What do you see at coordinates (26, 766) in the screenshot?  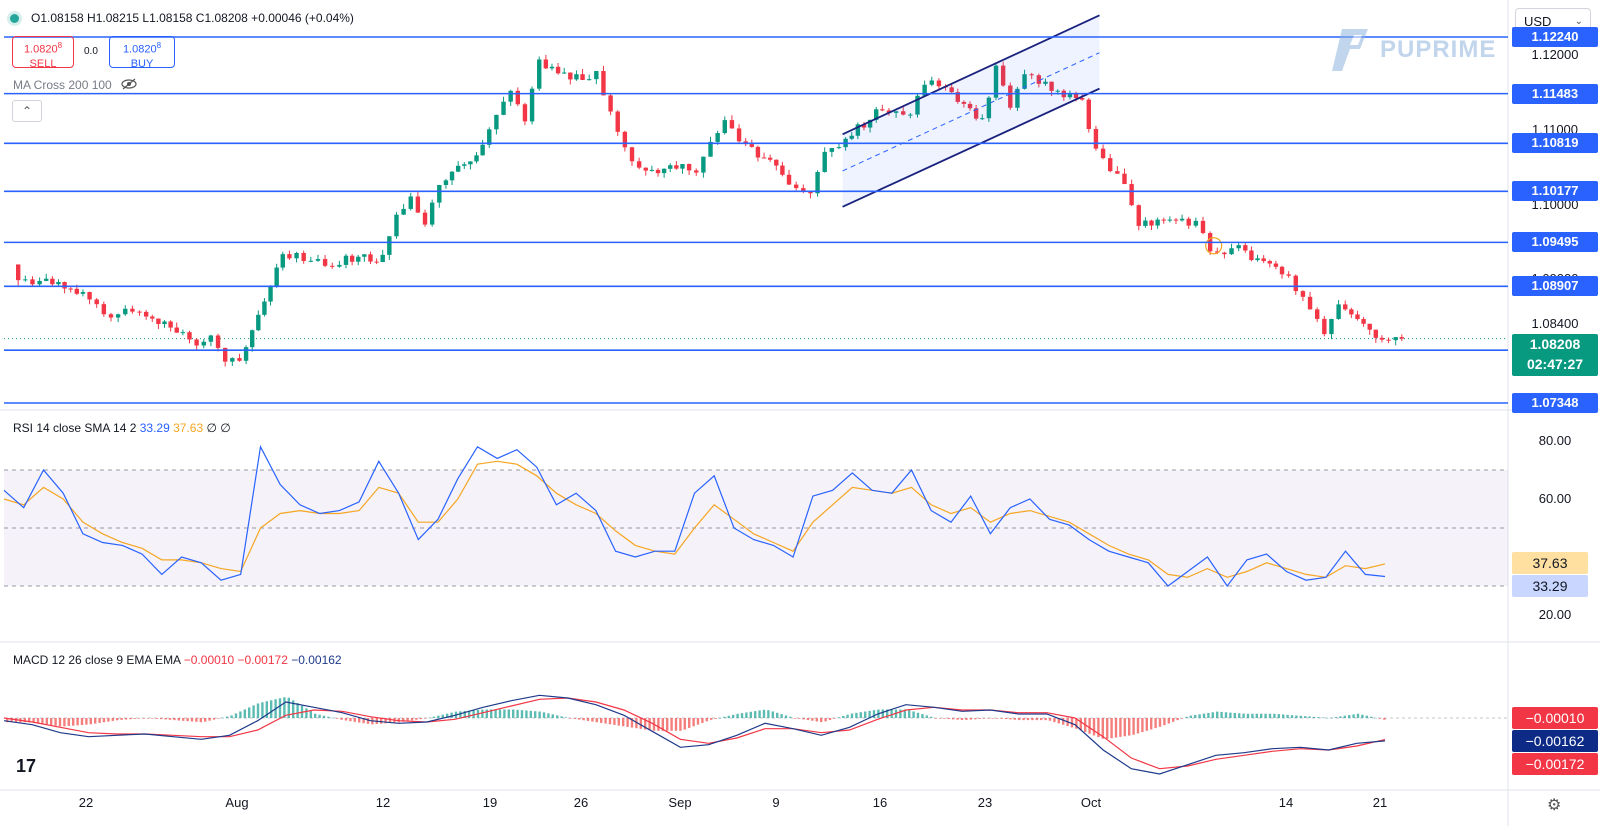 I see `tradingview-logo: 17` at bounding box center [26, 766].